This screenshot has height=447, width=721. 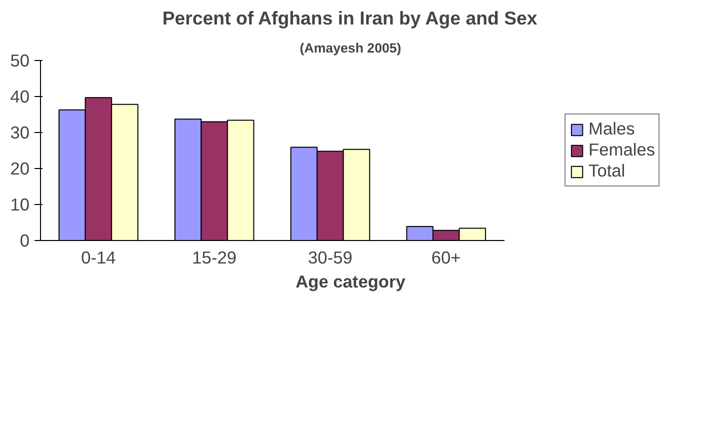 What do you see at coordinates (446, 258) in the screenshot?
I see `x-tick-label: 60+` at bounding box center [446, 258].